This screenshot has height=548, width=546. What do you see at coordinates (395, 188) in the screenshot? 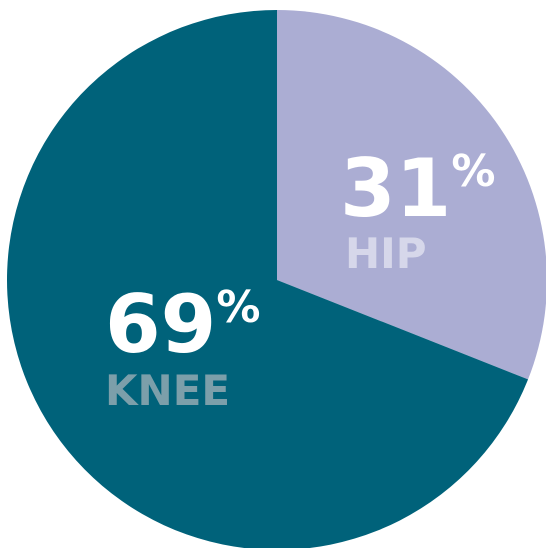
I see `value-number: 31` at bounding box center [395, 188].